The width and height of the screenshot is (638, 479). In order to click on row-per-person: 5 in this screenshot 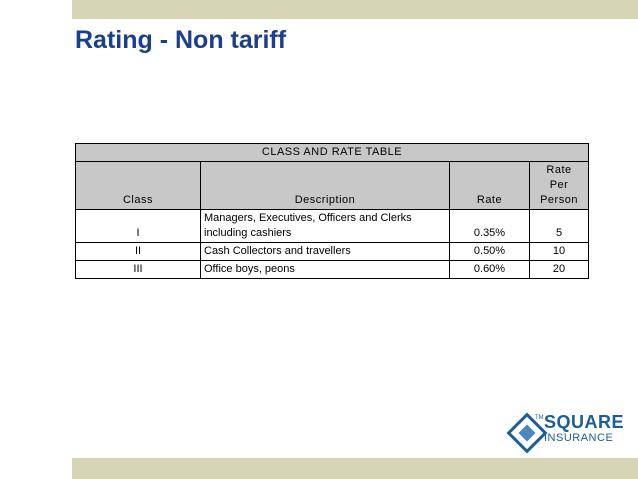, I will do `click(559, 226)`.